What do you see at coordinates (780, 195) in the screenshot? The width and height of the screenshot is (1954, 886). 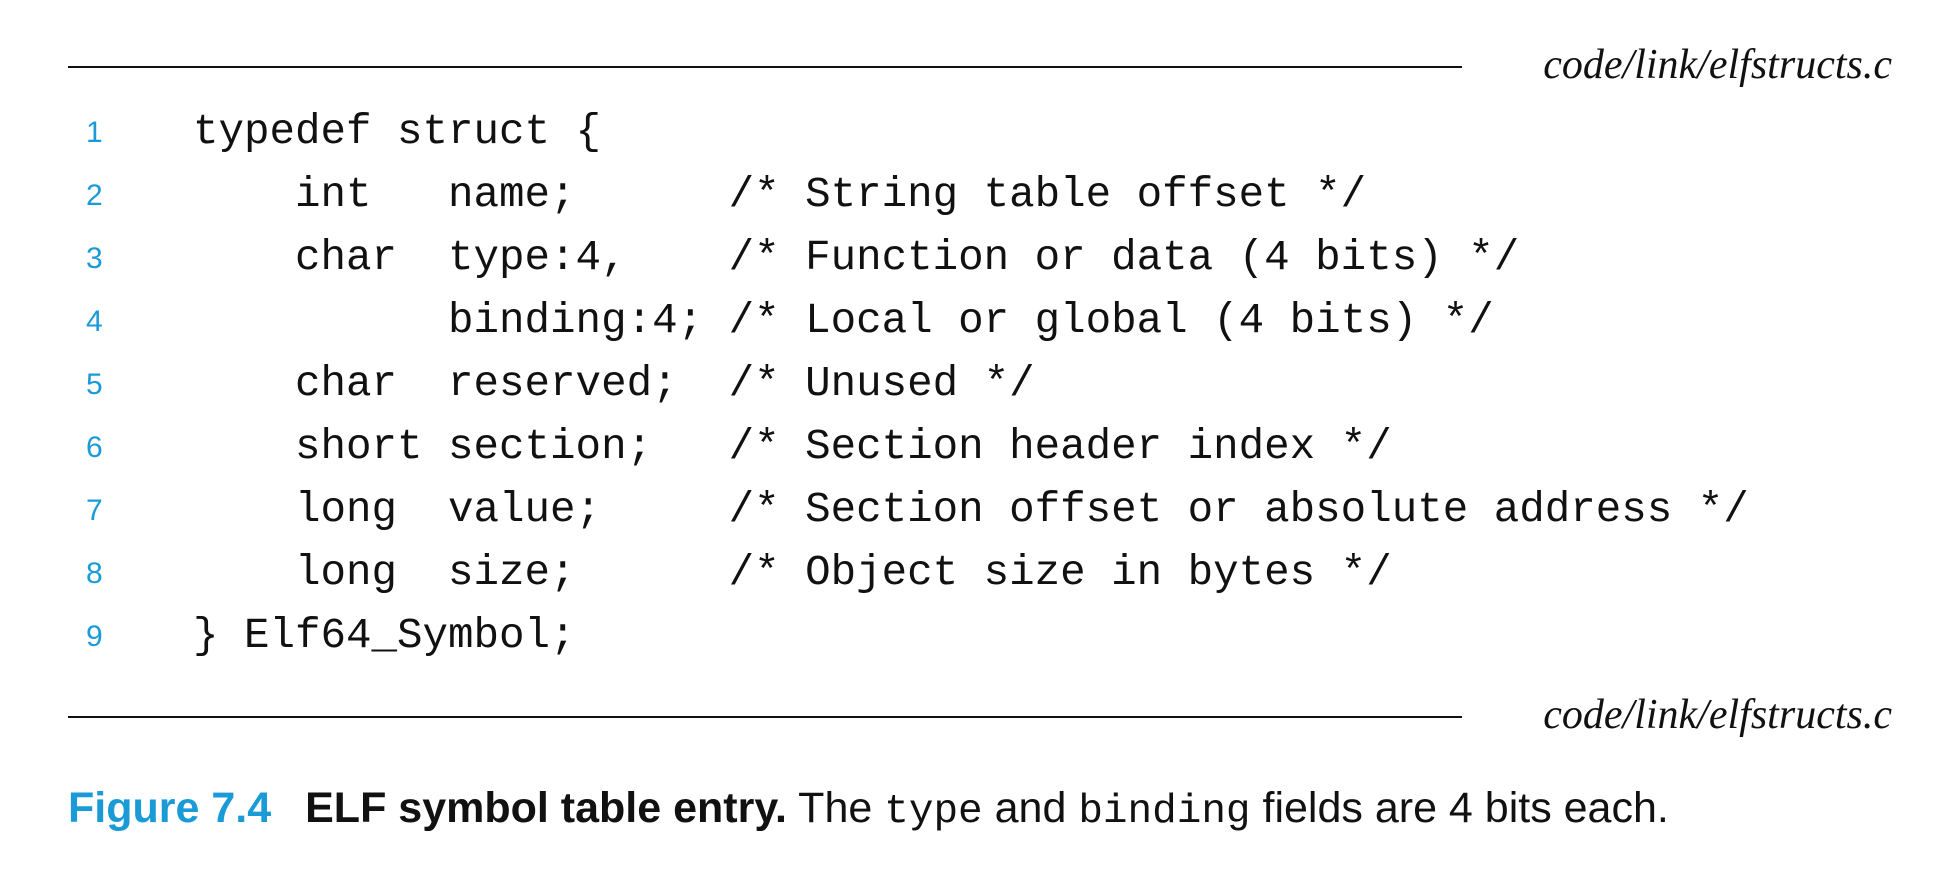 I see `code-text: int name; /* String table offset */` at bounding box center [780, 195].